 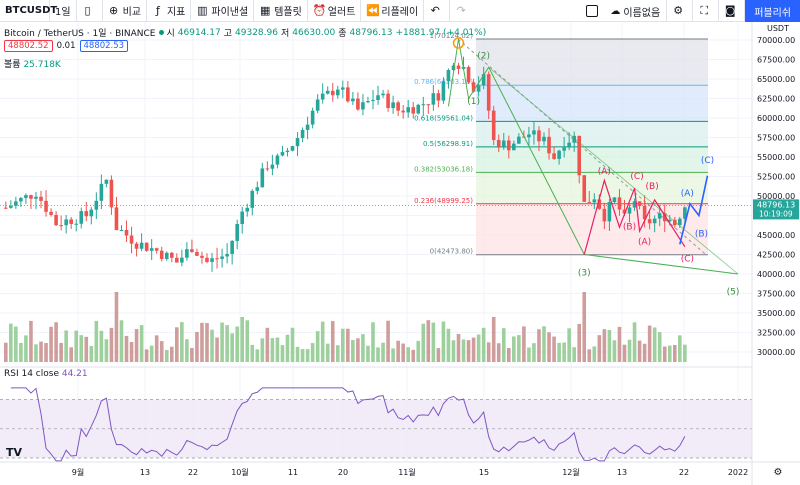 I want to click on fib-zone, so click(x=592, y=103).